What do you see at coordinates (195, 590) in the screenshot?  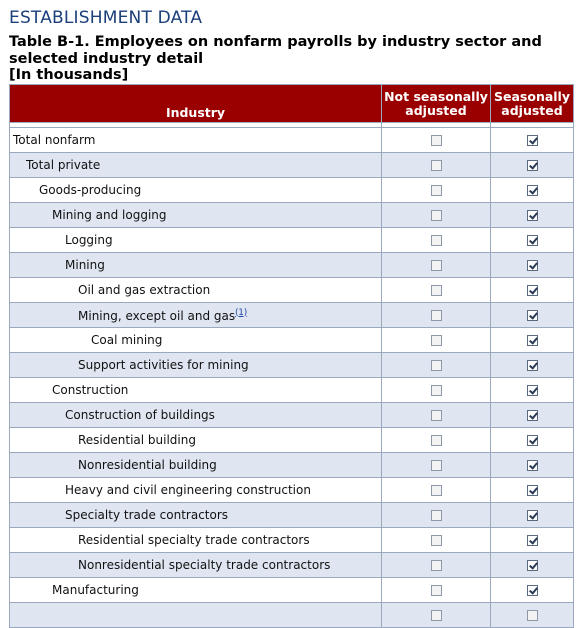 I see `industry-label-cell: Manufacturing` at bounding box center [195, 590].